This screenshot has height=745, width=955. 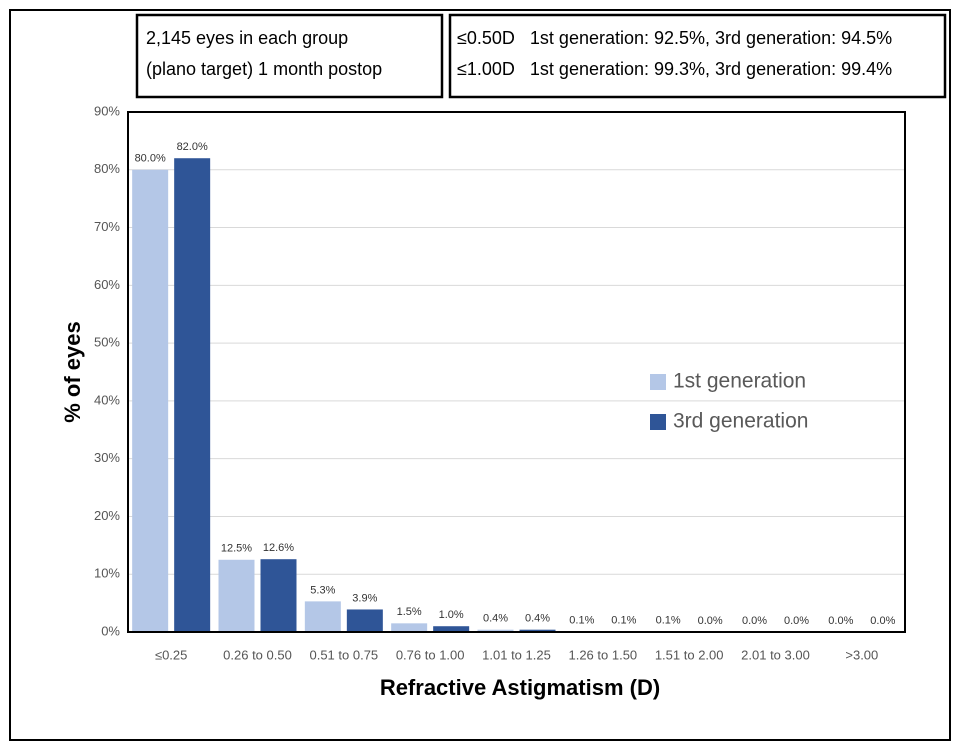 I want to click on y-tick-label: 70%, so click(x=107, y=226).